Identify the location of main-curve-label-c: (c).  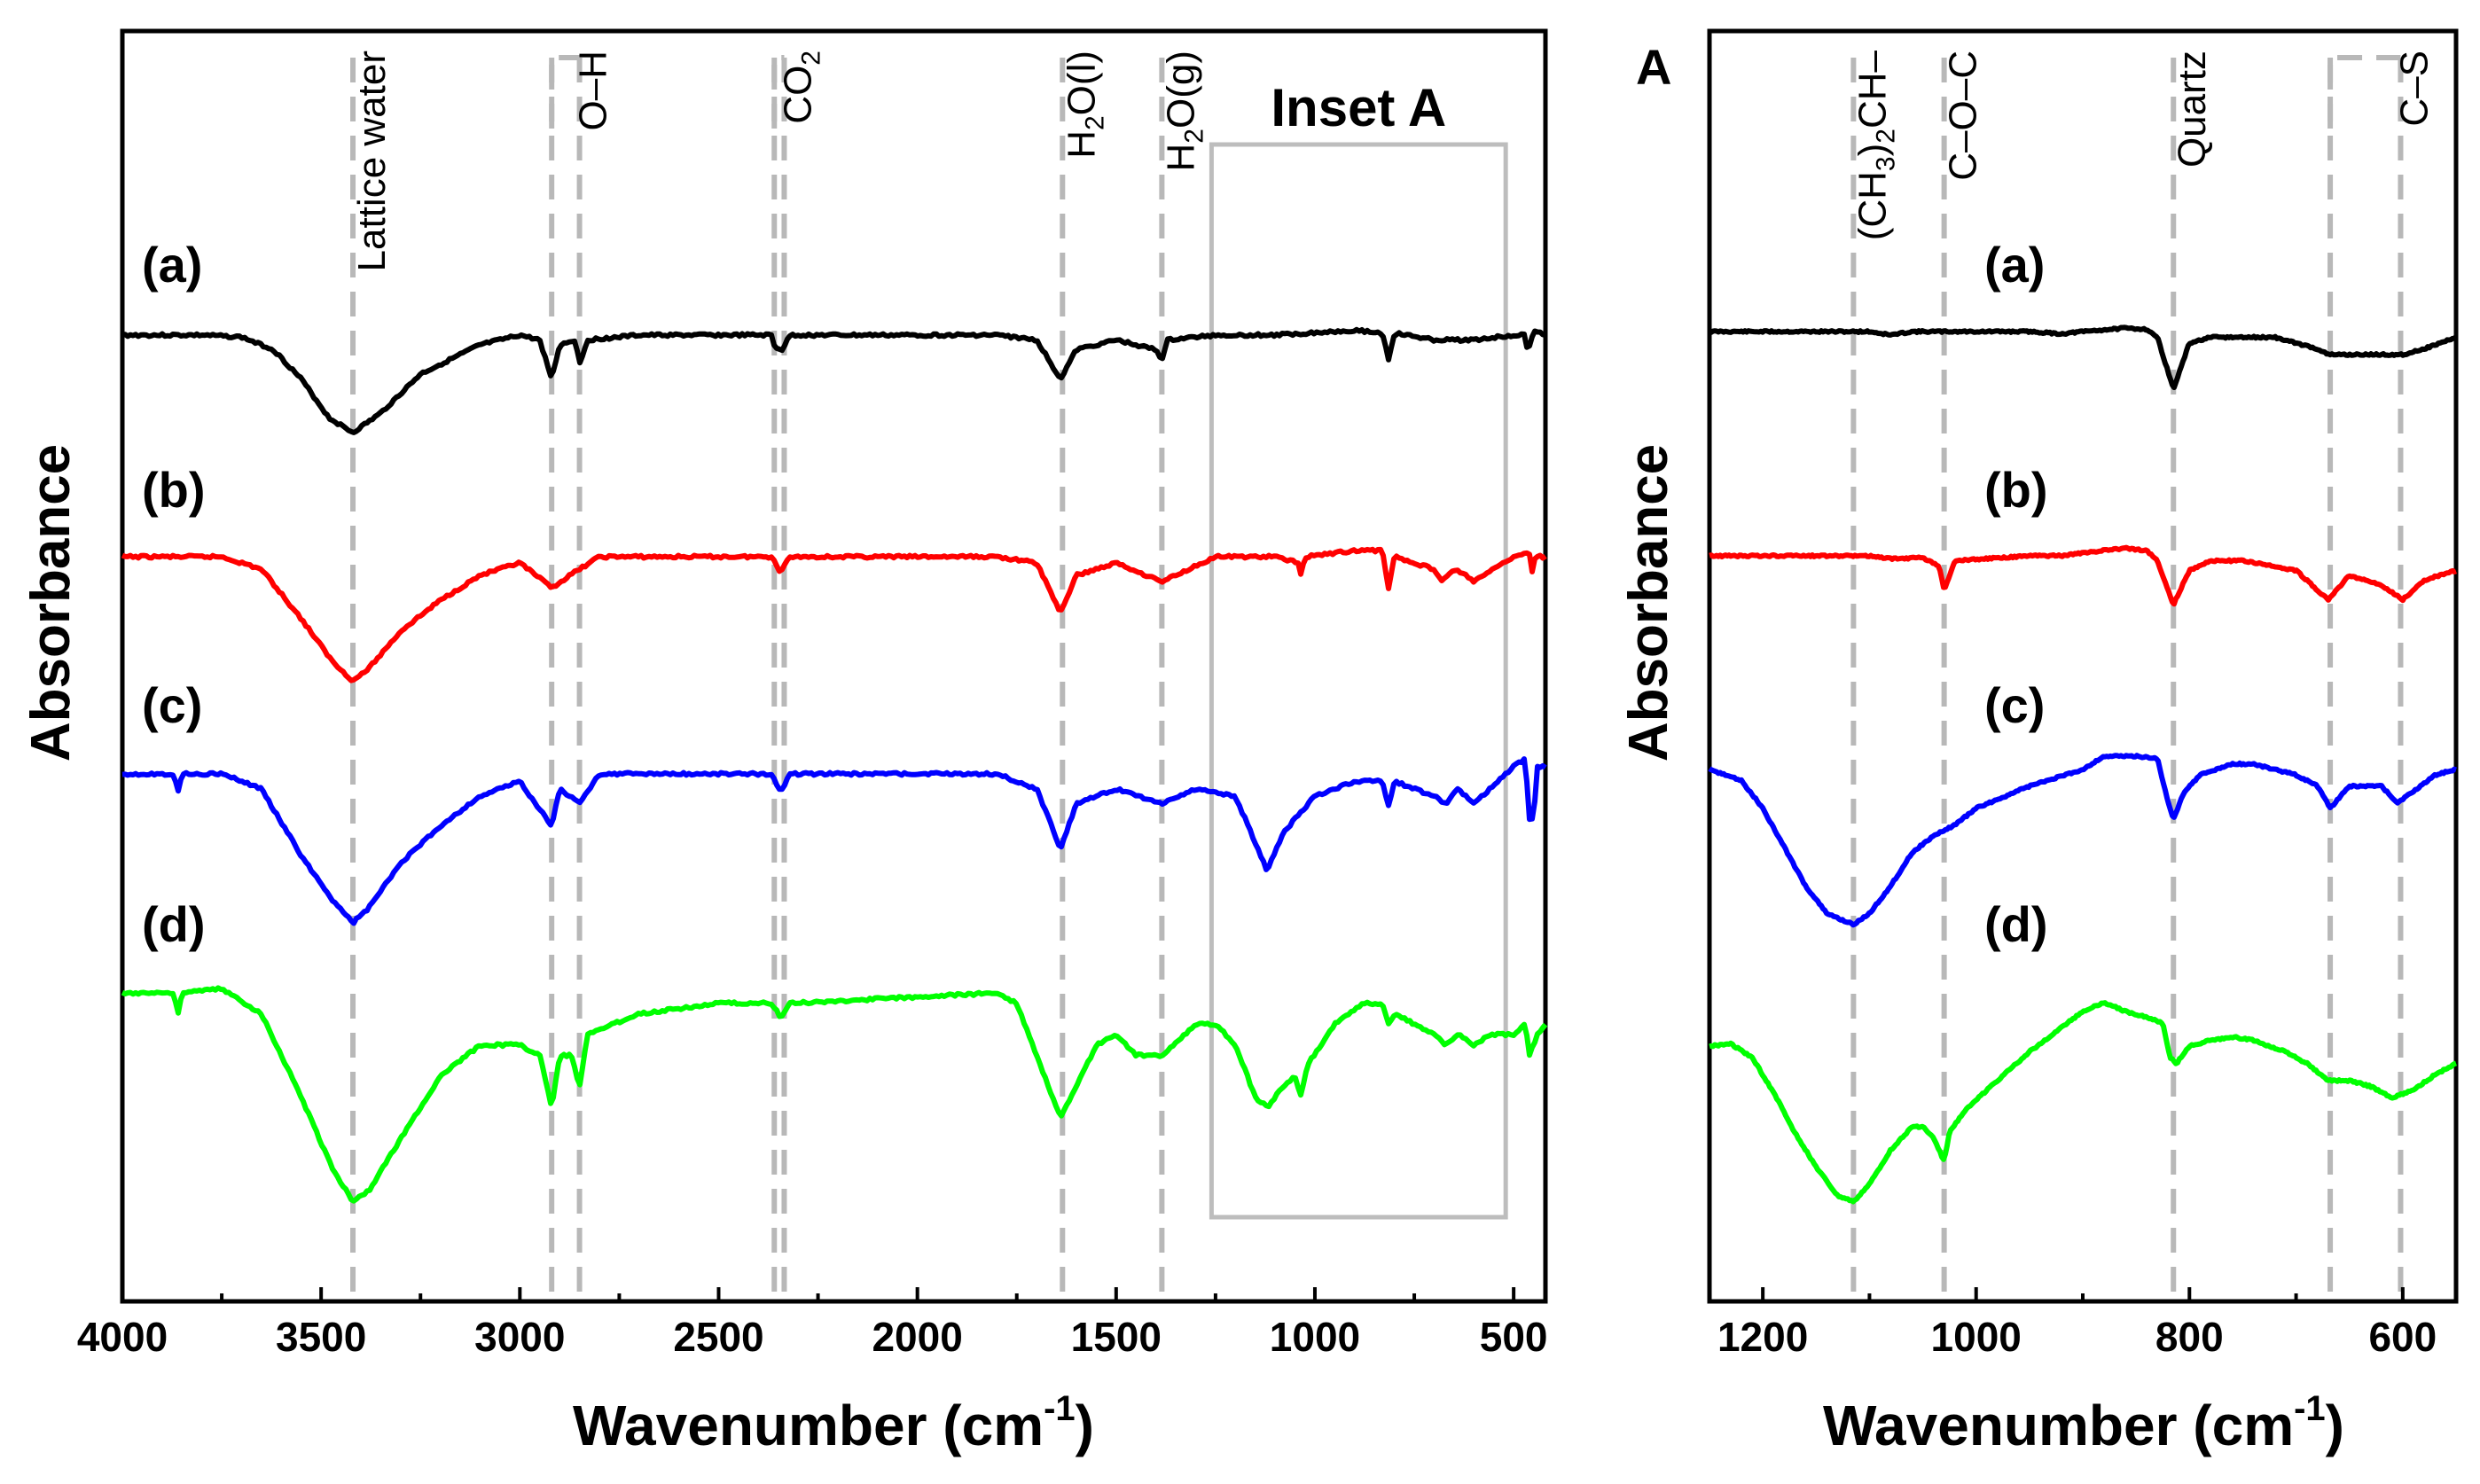
(172, 705).